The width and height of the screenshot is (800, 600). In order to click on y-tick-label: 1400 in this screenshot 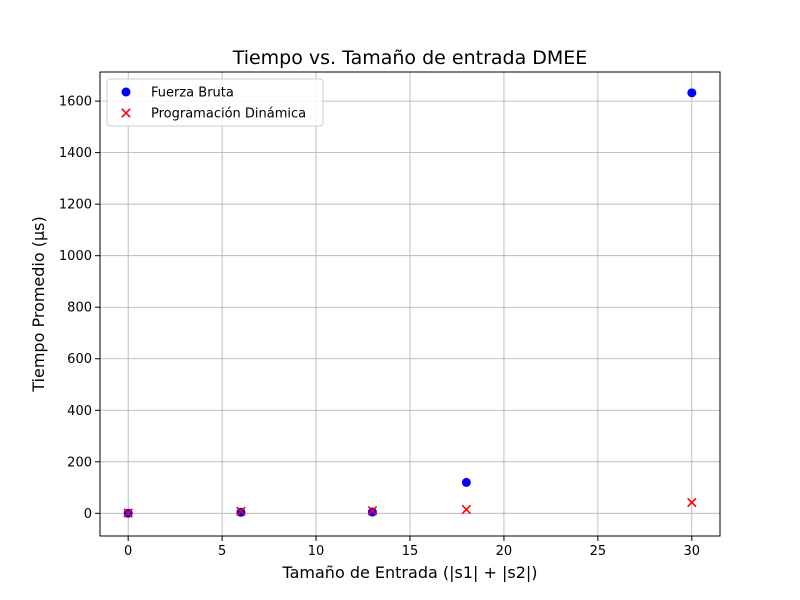, I will do `click(75, 153)`.